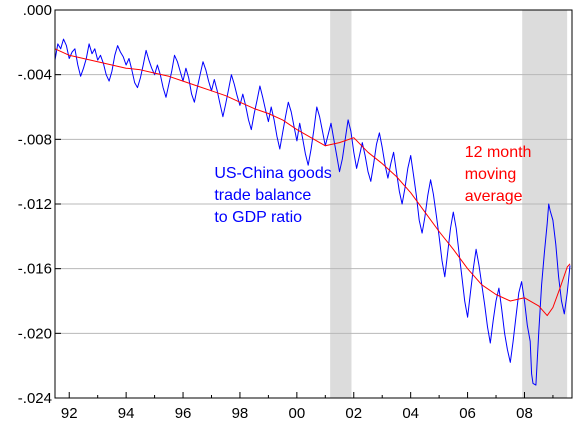  I want to click on y-tick-label-3: -.012, so click(35, 204).